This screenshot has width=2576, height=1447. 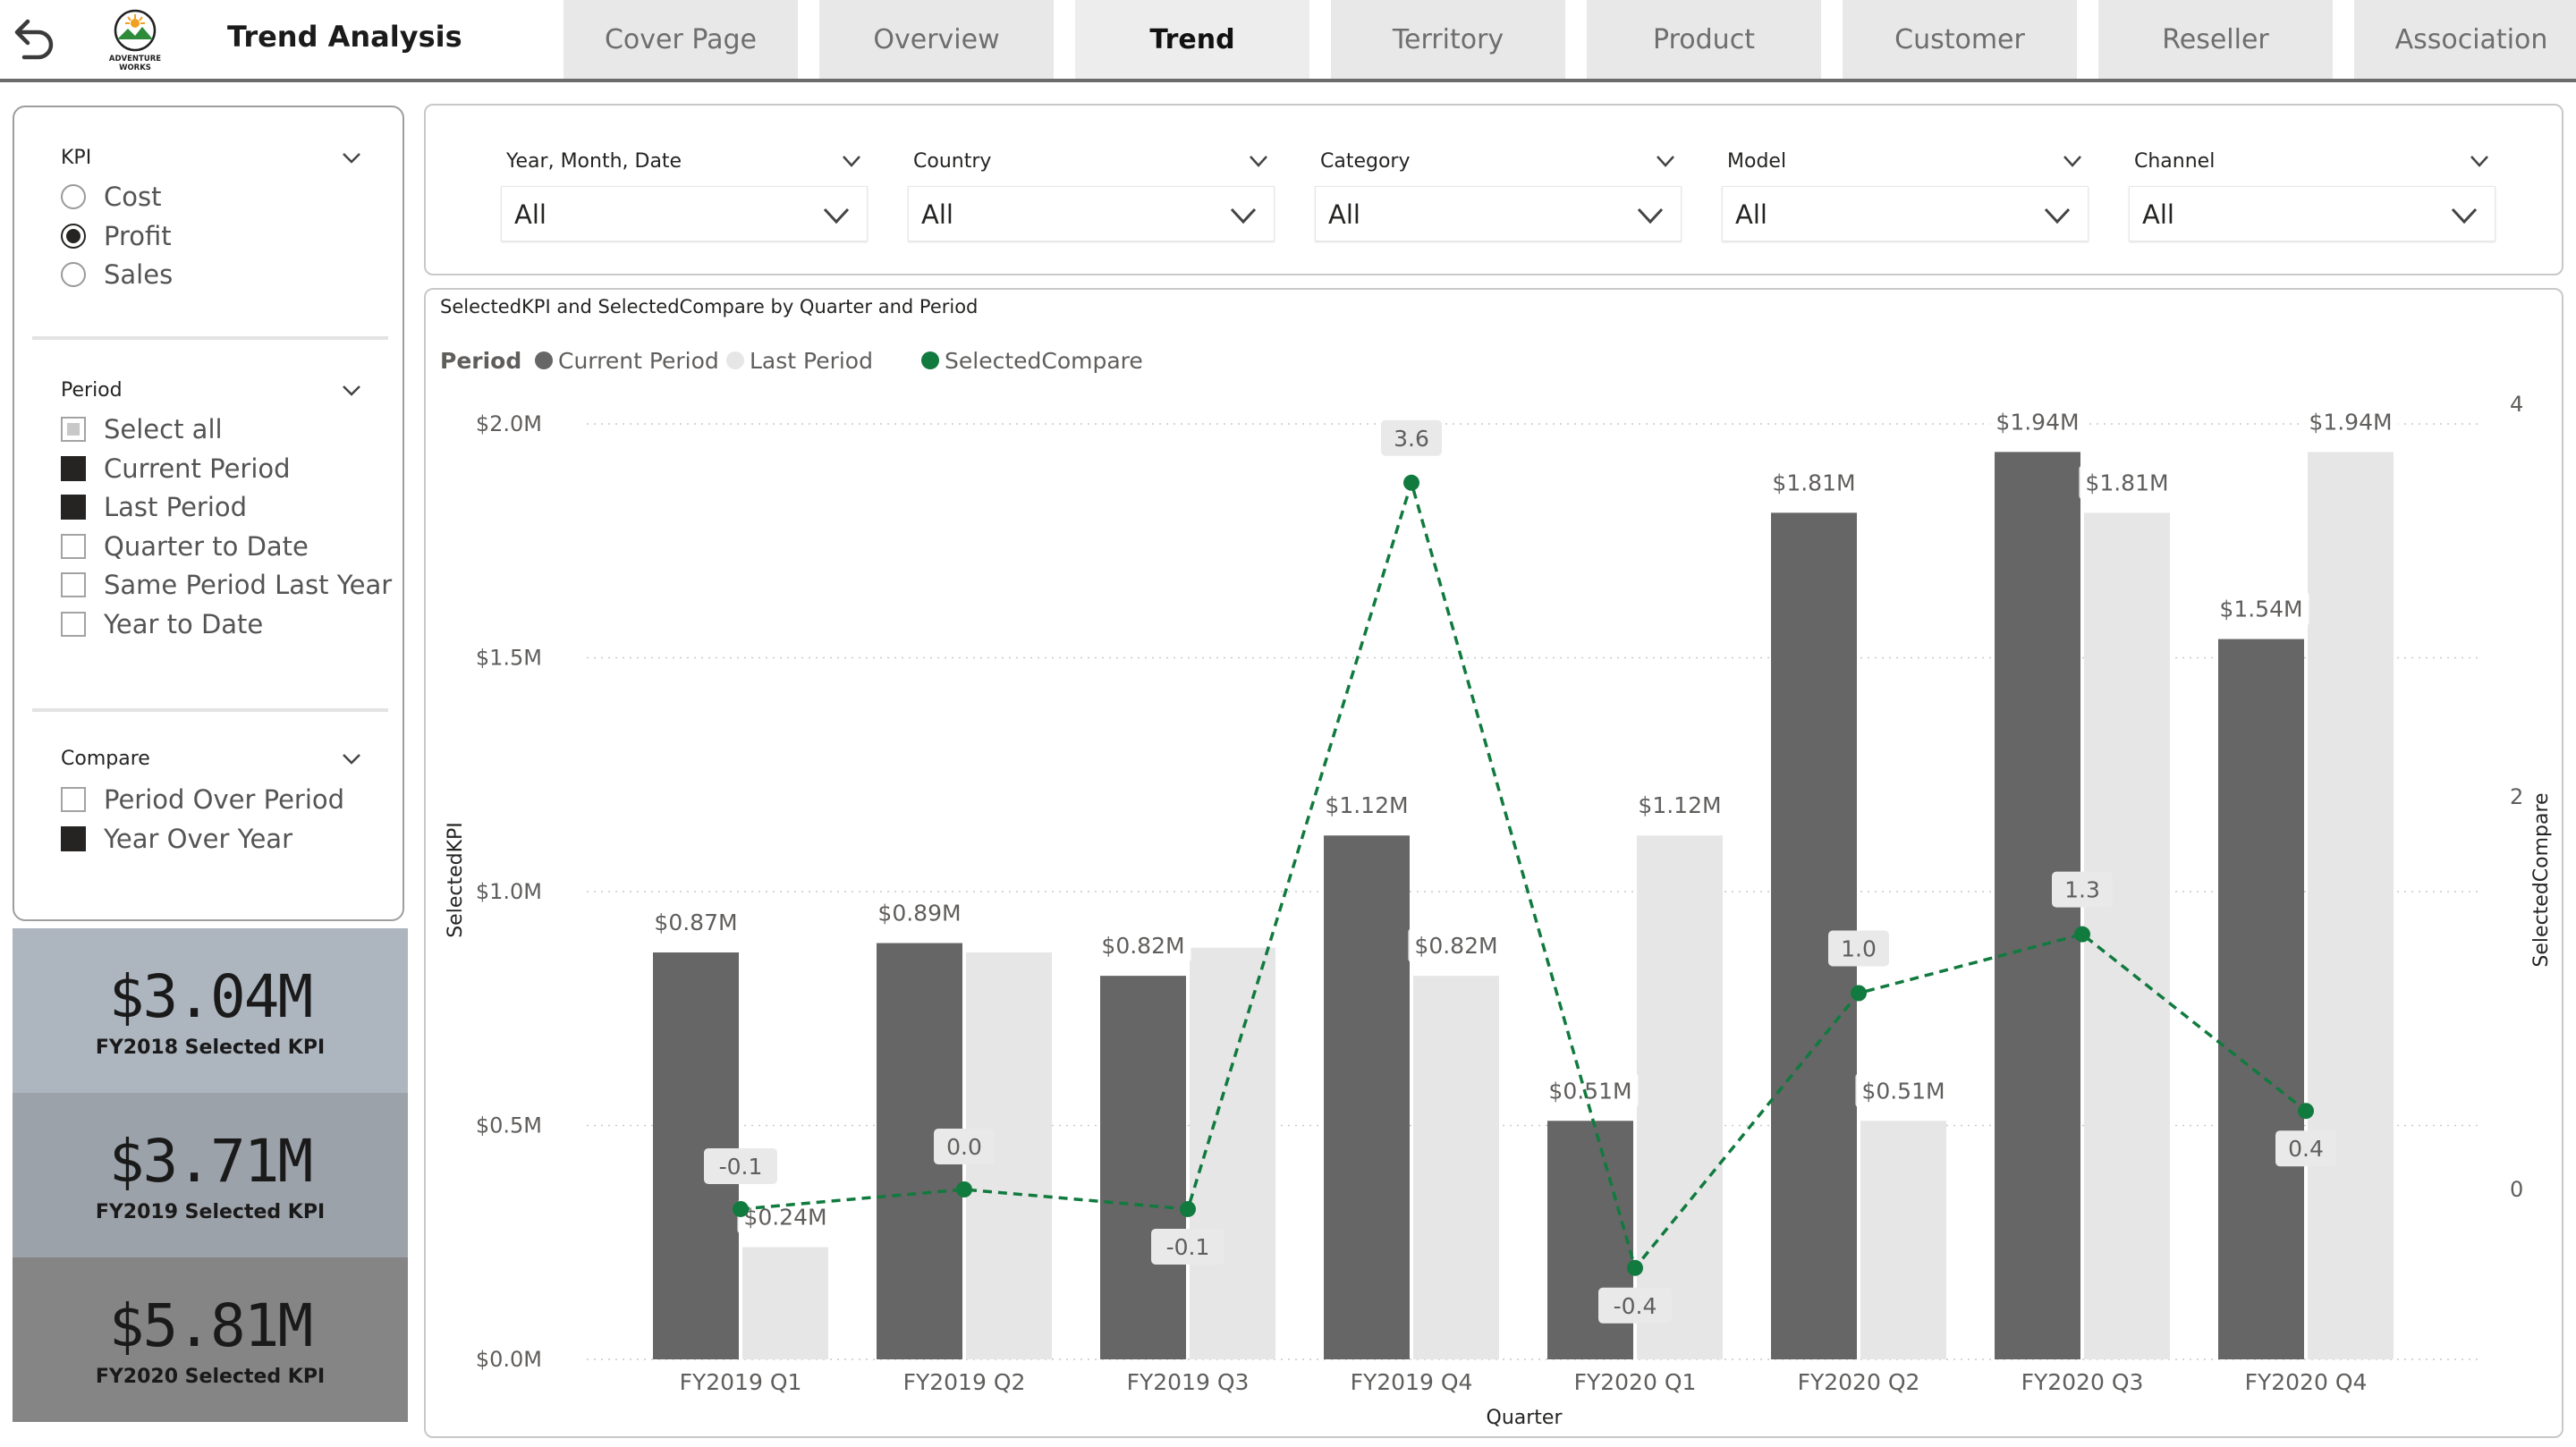 I want to click on compare-option-year-over-year: Year Over Year, so click(x=176, y=839).